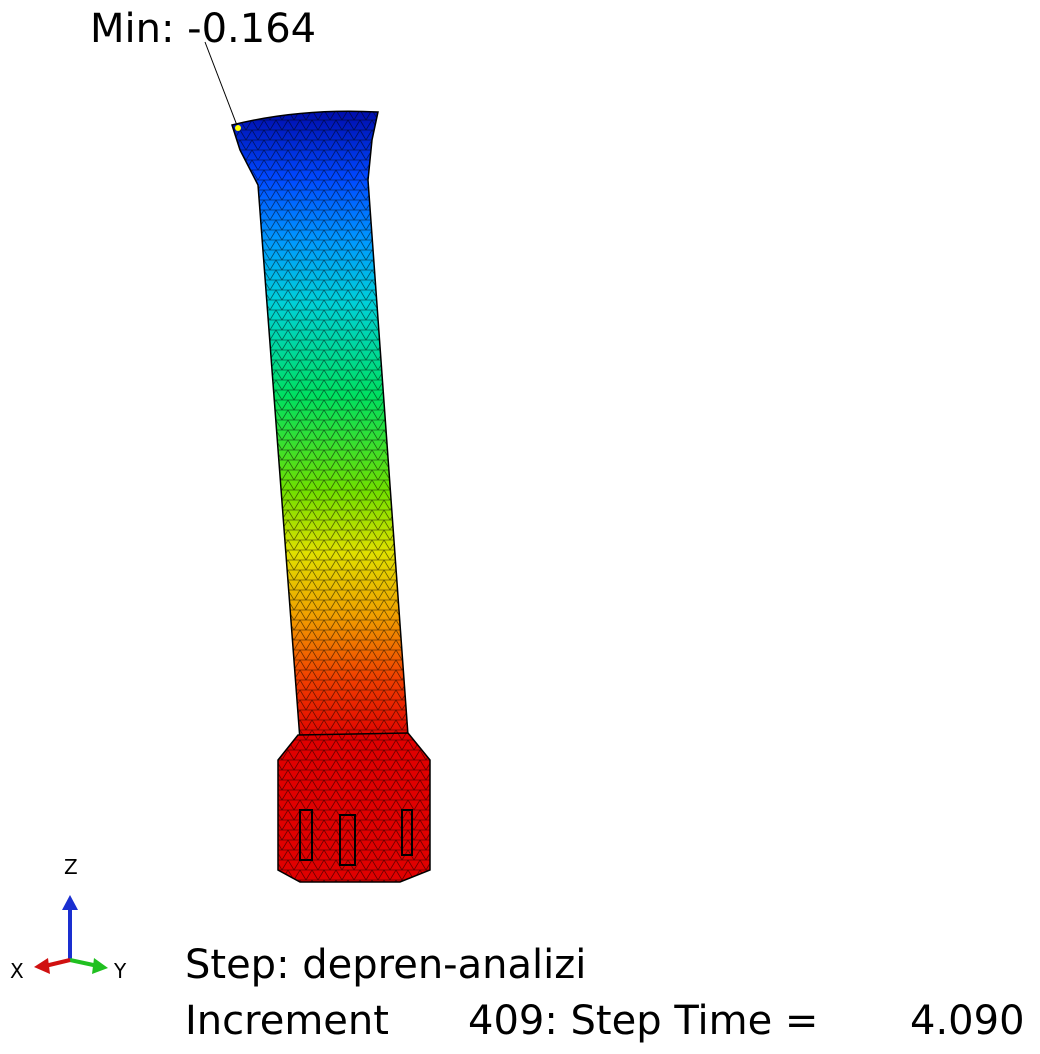 The image size is (1040, 1054). What do you see at coordinates (71, 867) in the screenshot?
I see `z-label: Z` at bounding box center [71, 867].